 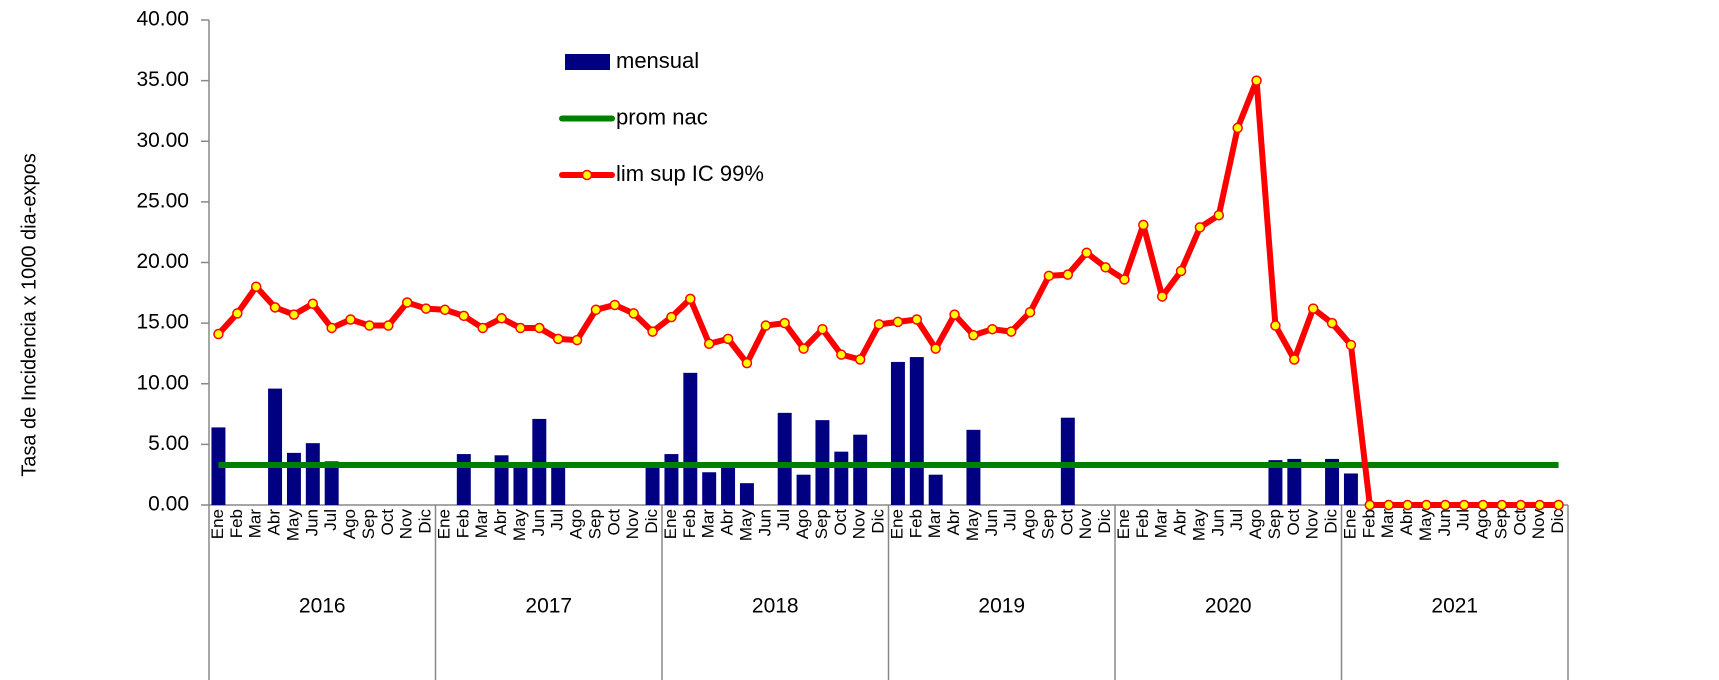 I want to click on y-tick-label: 15.00, so click(x=162, y=322).